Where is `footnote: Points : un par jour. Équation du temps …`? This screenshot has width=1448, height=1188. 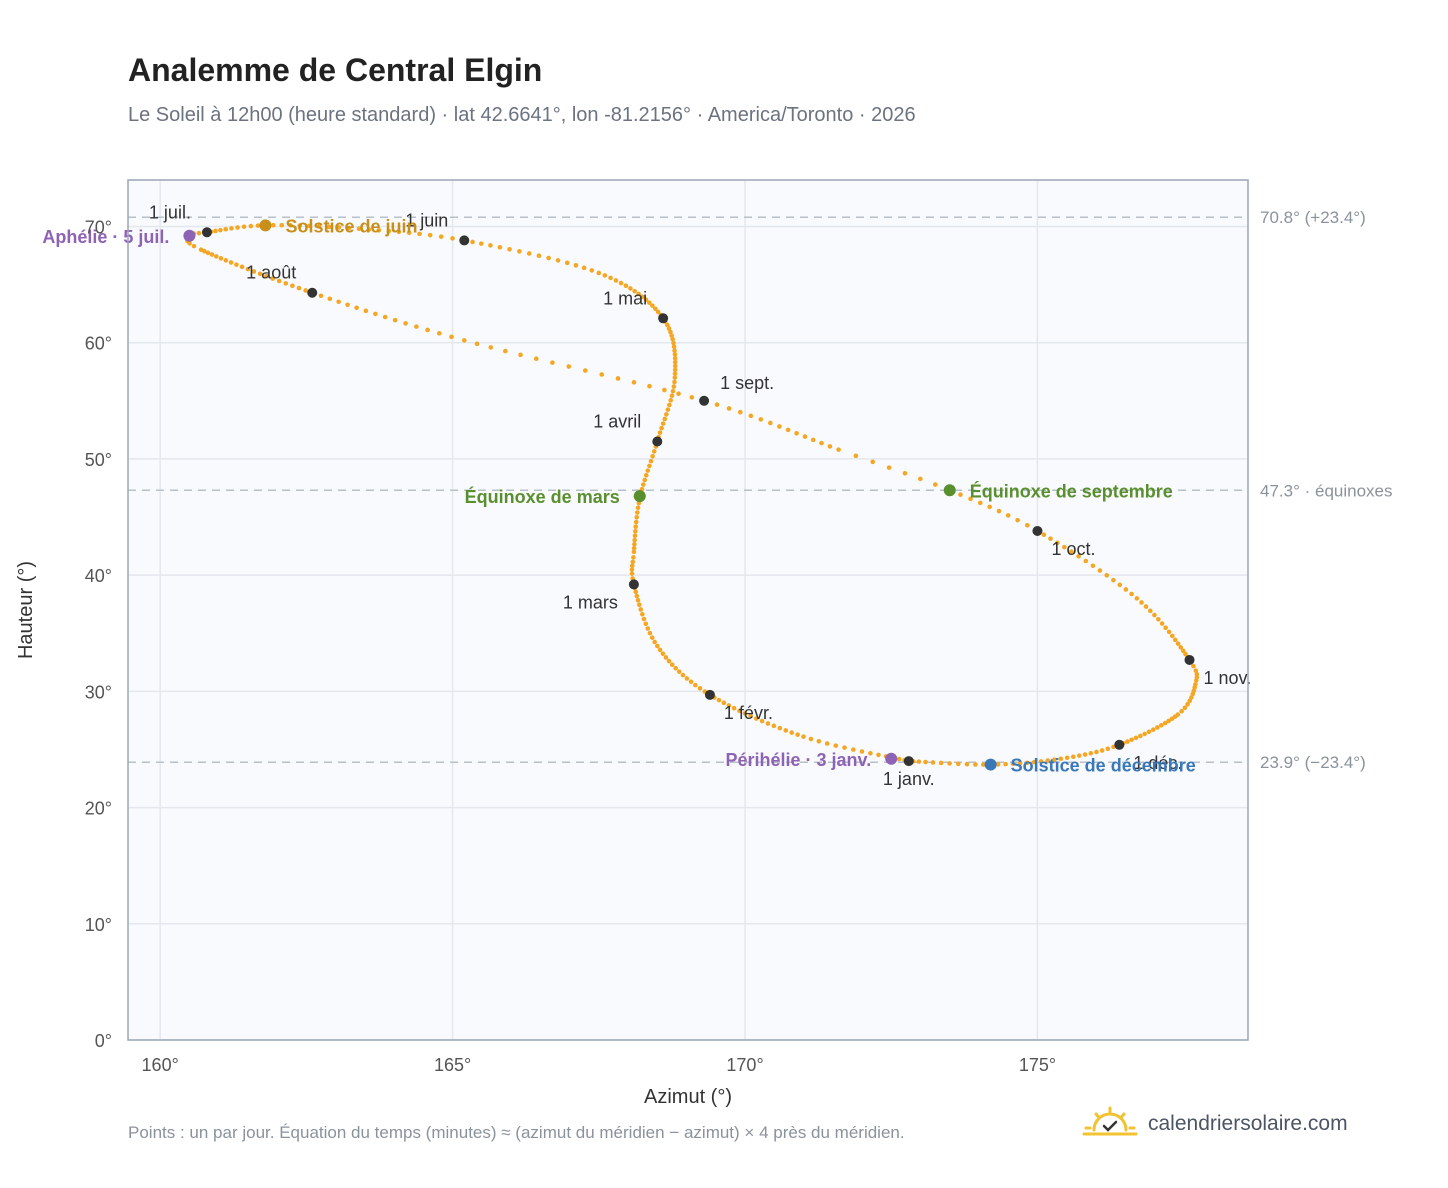 footnote: Points : un par jour. Équation du temps … is located at coordinates (516, 1132).